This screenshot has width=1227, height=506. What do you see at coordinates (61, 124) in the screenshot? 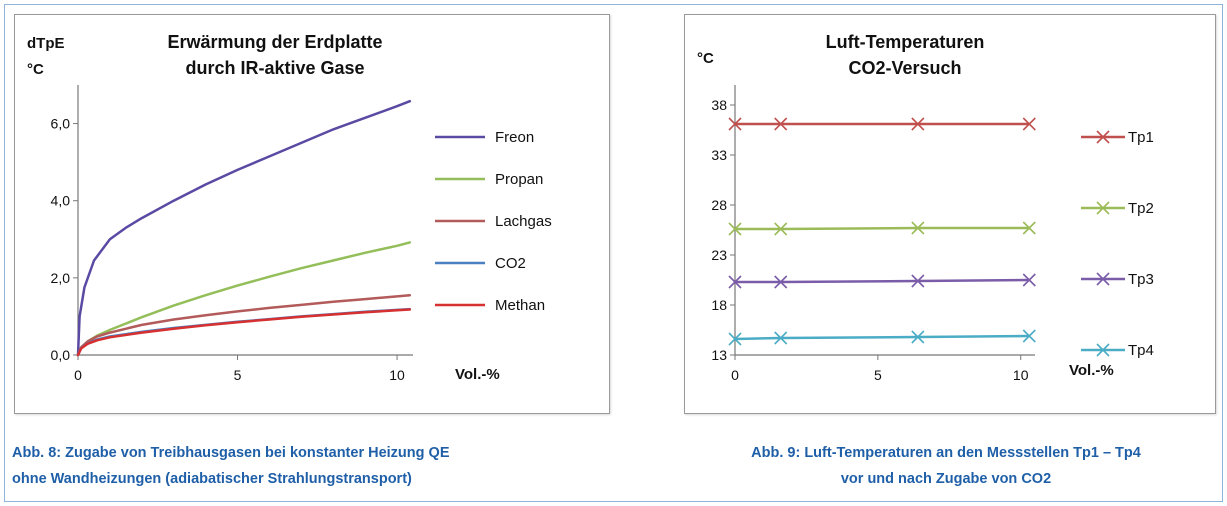
I see `y-tick-label: 6,0` at bounding box center [61, 124].